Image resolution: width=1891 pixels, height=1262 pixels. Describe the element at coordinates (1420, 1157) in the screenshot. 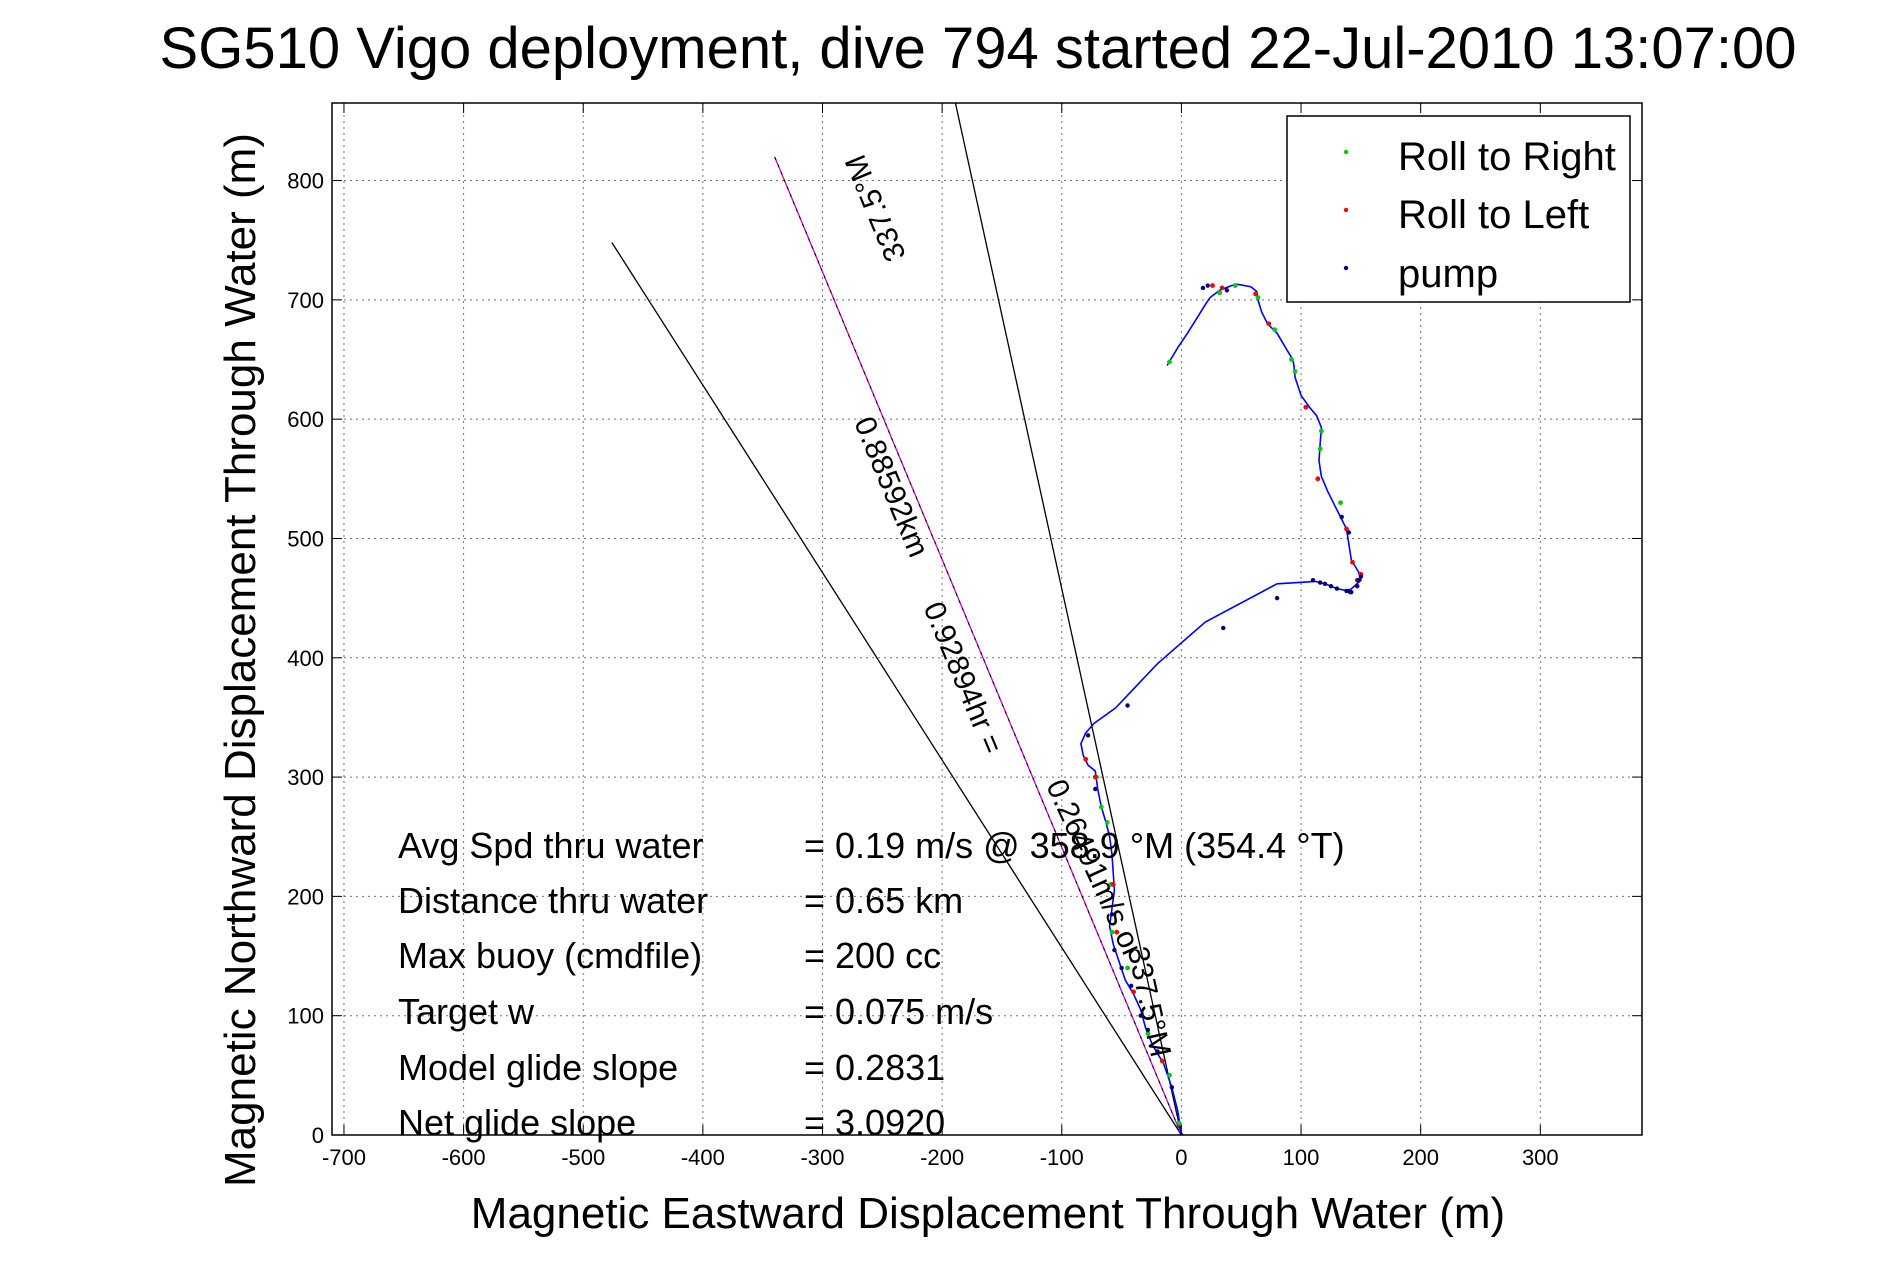

I see `x-tick-label: 200` at that location.